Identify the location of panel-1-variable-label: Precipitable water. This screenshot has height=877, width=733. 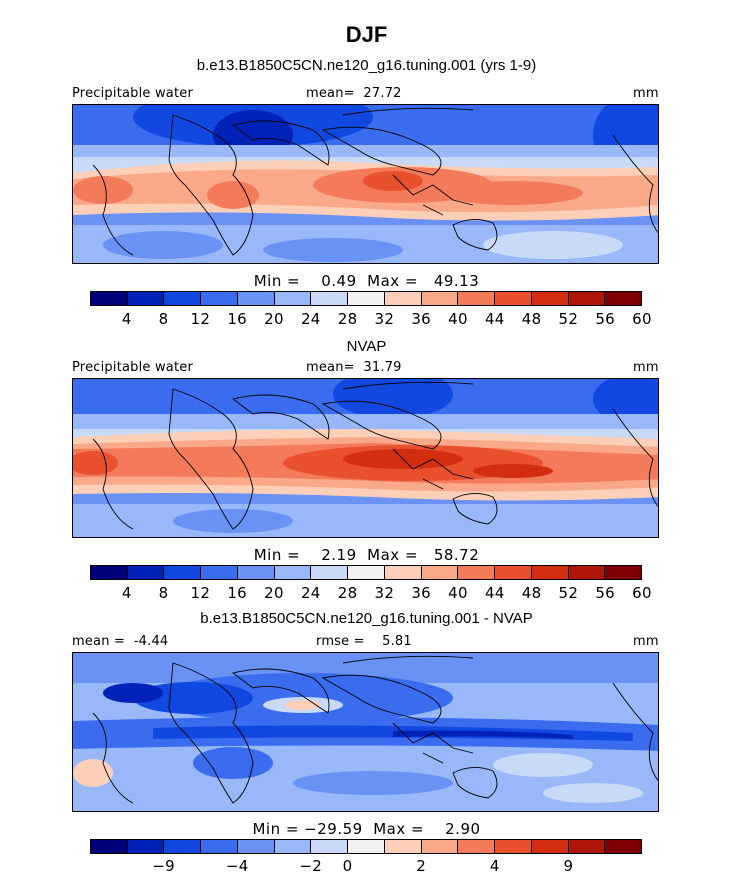
(132, 93).